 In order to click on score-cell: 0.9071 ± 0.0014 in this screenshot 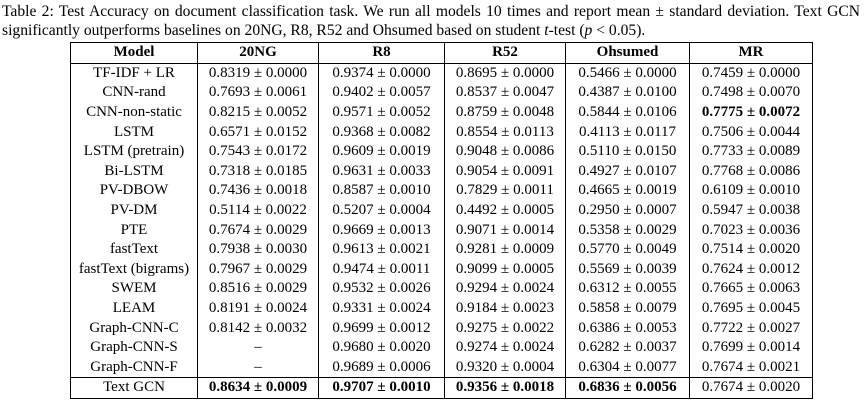, I will do `click(505, 230)`.